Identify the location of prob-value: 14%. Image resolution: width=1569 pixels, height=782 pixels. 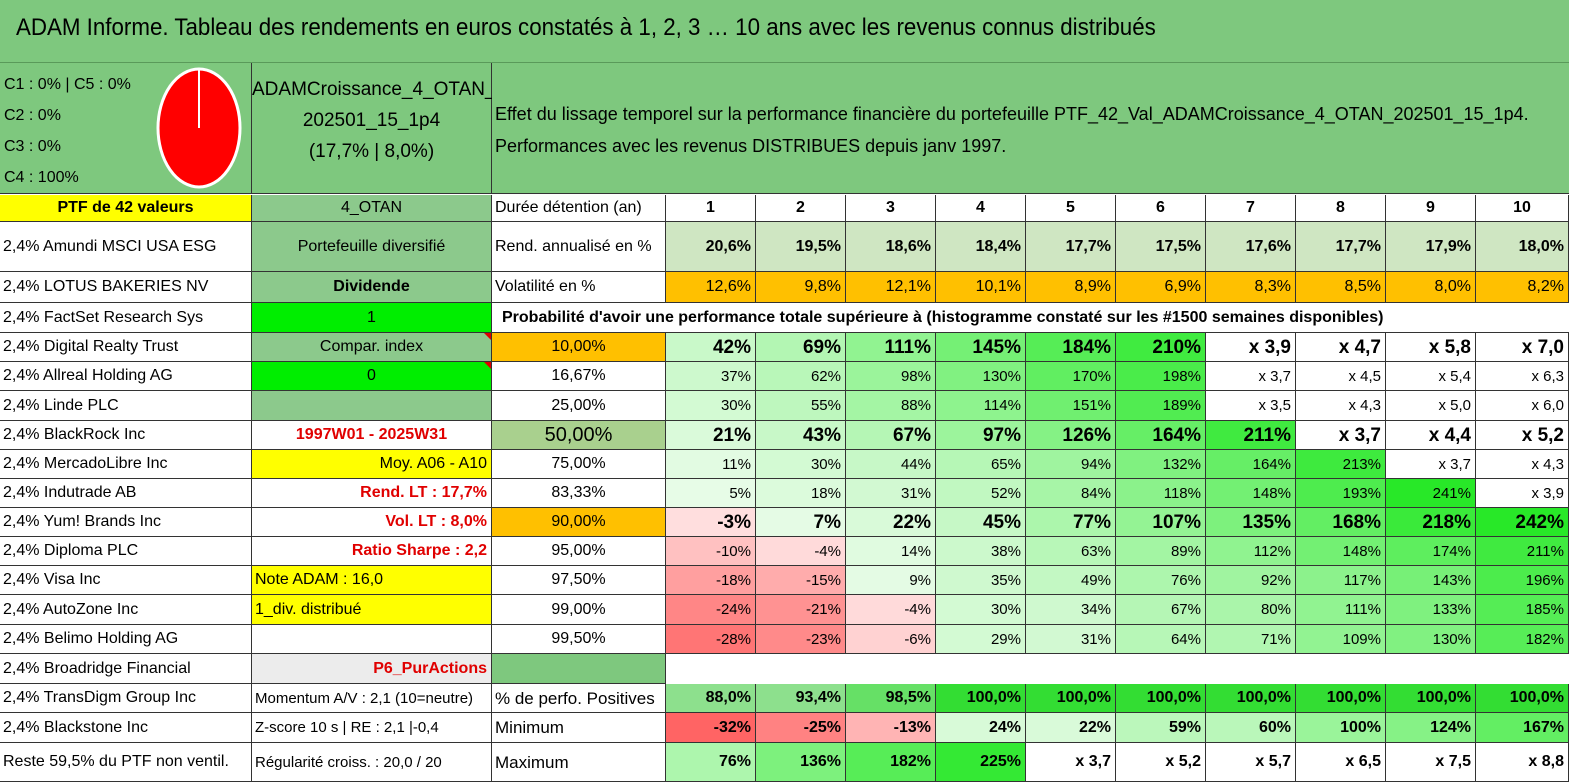
(891, 551).